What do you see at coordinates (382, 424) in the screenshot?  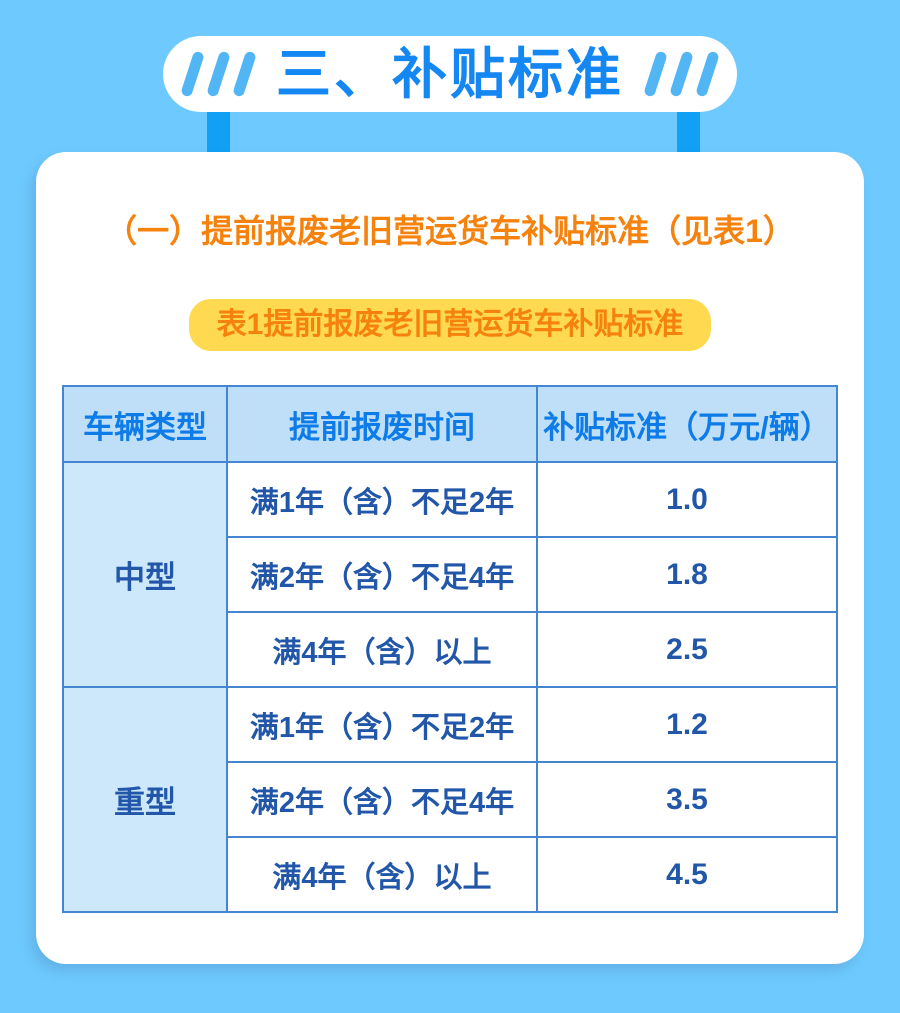 I see `col-header-scrap-time: 提前报废时间` at bounding box center [382, 424].